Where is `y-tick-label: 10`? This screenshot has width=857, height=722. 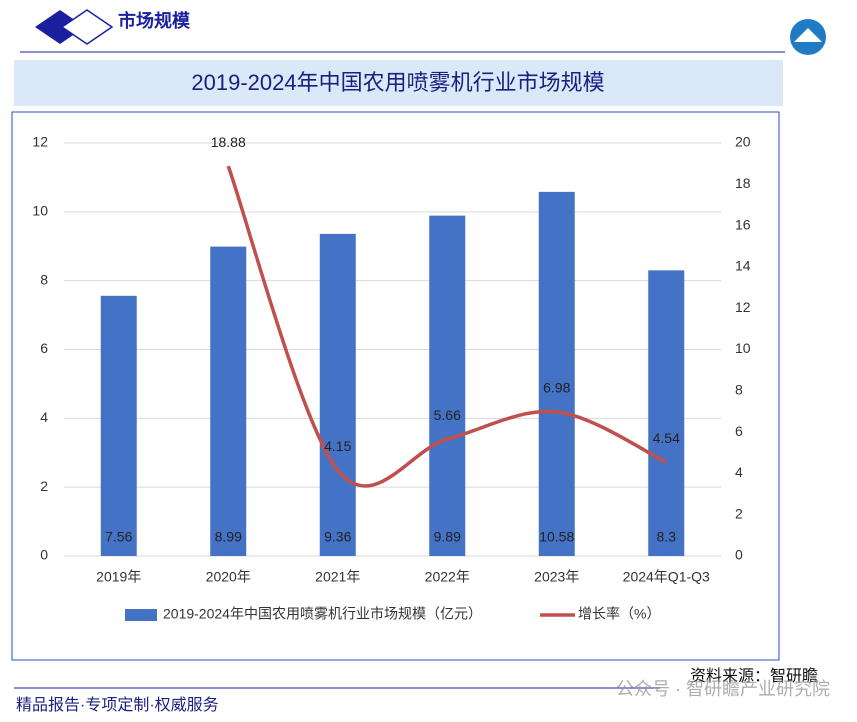
y-tick-label: 10 is located at coordinates (40, 211).